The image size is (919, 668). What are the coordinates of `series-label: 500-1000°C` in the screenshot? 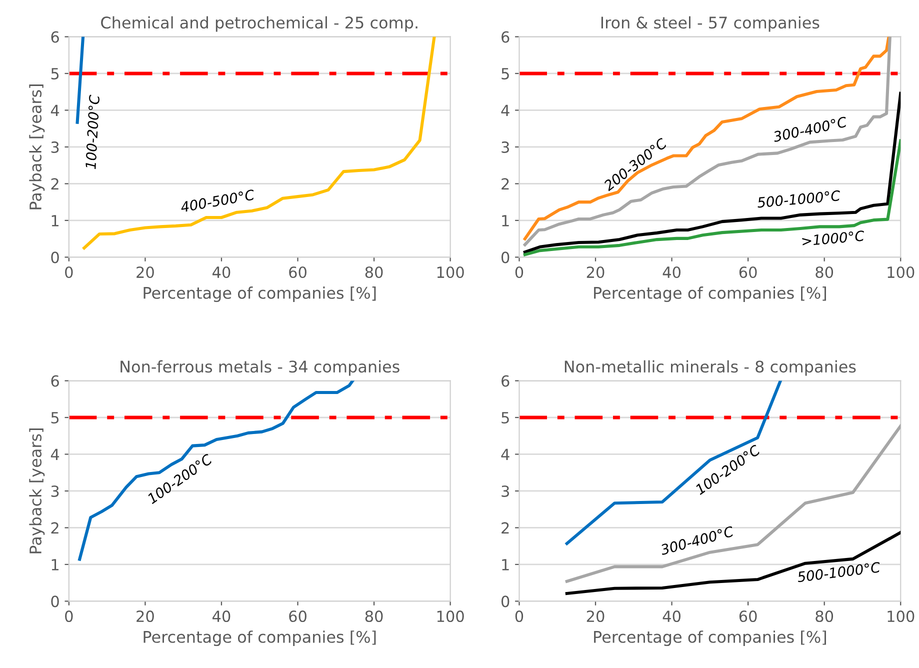 It's located at (798, 199).